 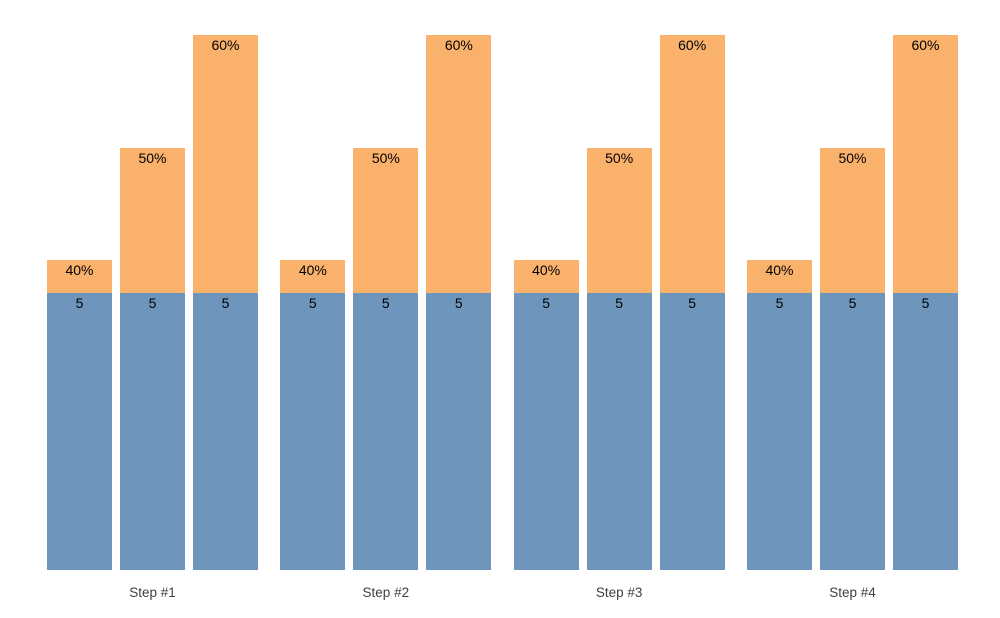 What do you see at coordinates (386, 592) in the screenshot?
I see `category-label-step-2: Step #2` at bounding box center [386, 592].